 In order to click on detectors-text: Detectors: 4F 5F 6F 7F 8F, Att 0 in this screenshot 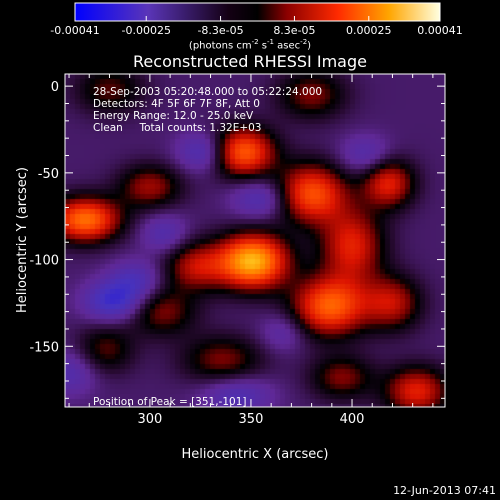, I will do `click(176, 104)`.